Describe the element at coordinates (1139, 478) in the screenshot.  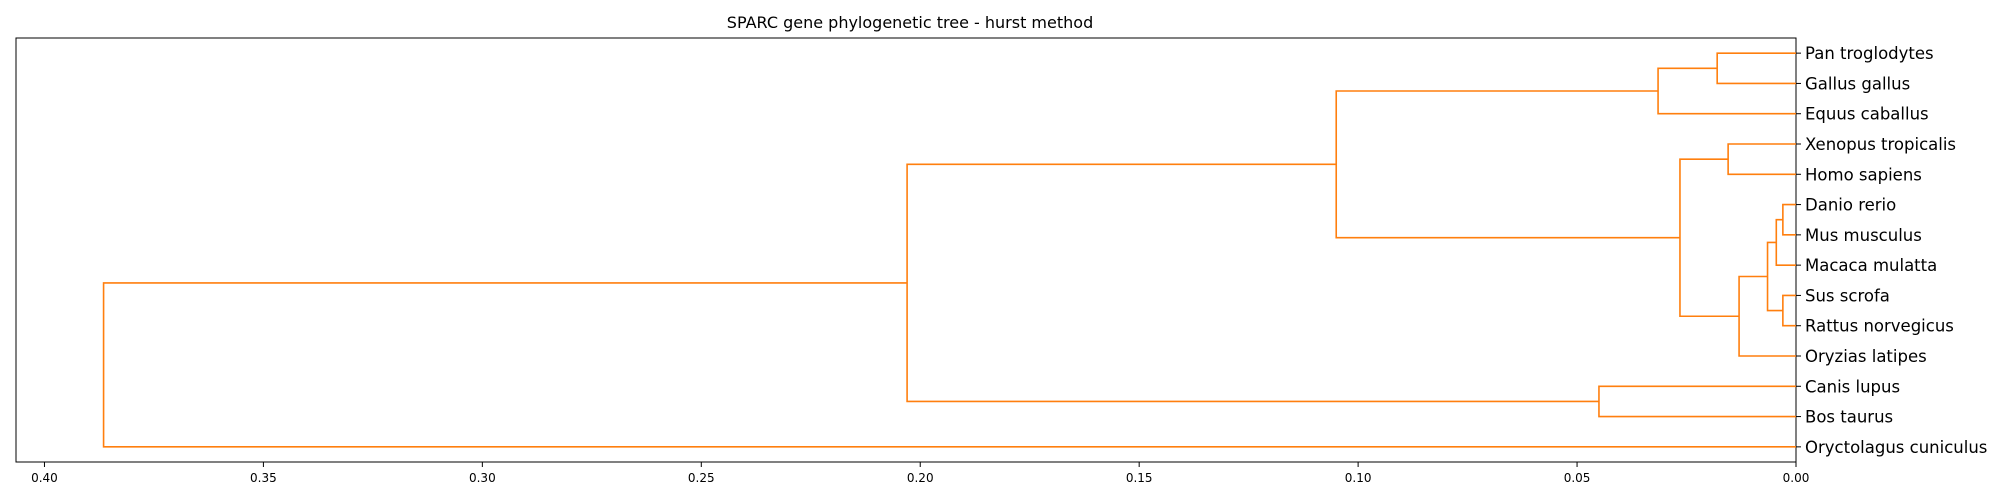
I see `x-tick-label: 0.15` at that location.